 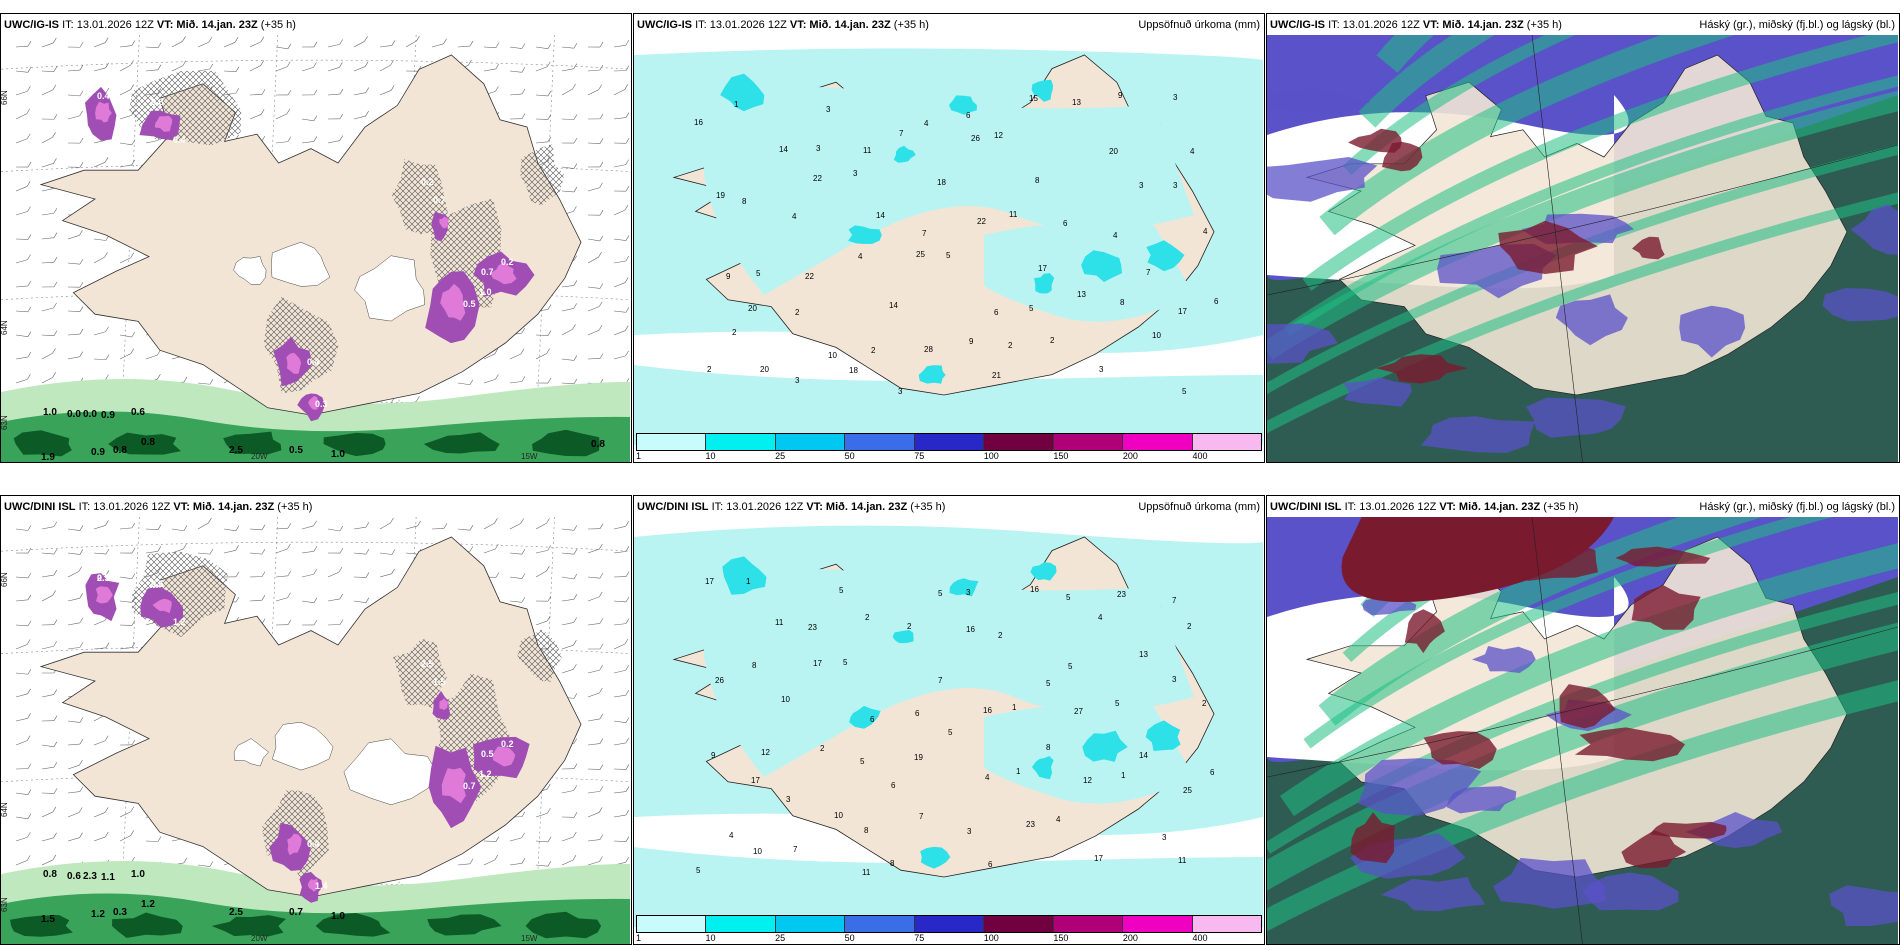 What do you see at coordinates (157, 584) in the screenshot?
I see `snow-amount-label: 0.5` at bounding box center [157, 584].